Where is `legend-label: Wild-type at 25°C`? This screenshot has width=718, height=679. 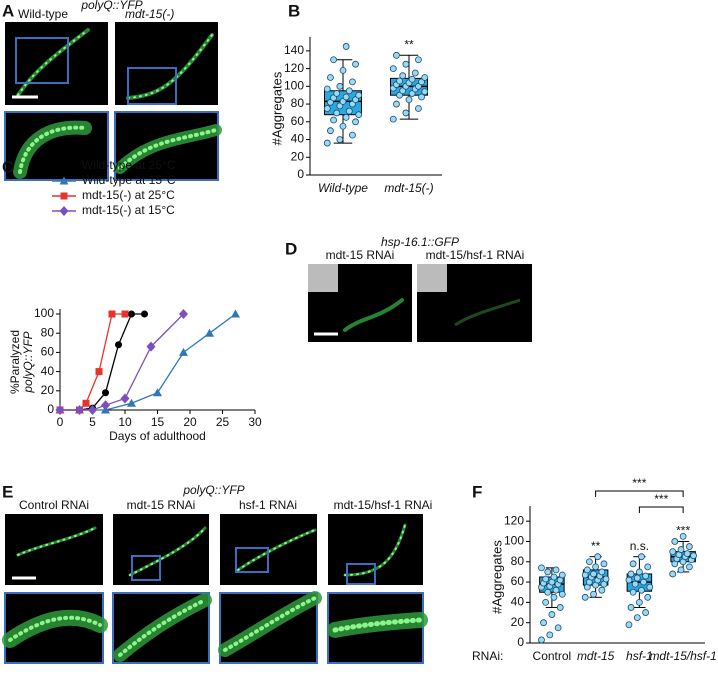
legend-label: Wild-type at 25°C is located at coordinates (129, 165).